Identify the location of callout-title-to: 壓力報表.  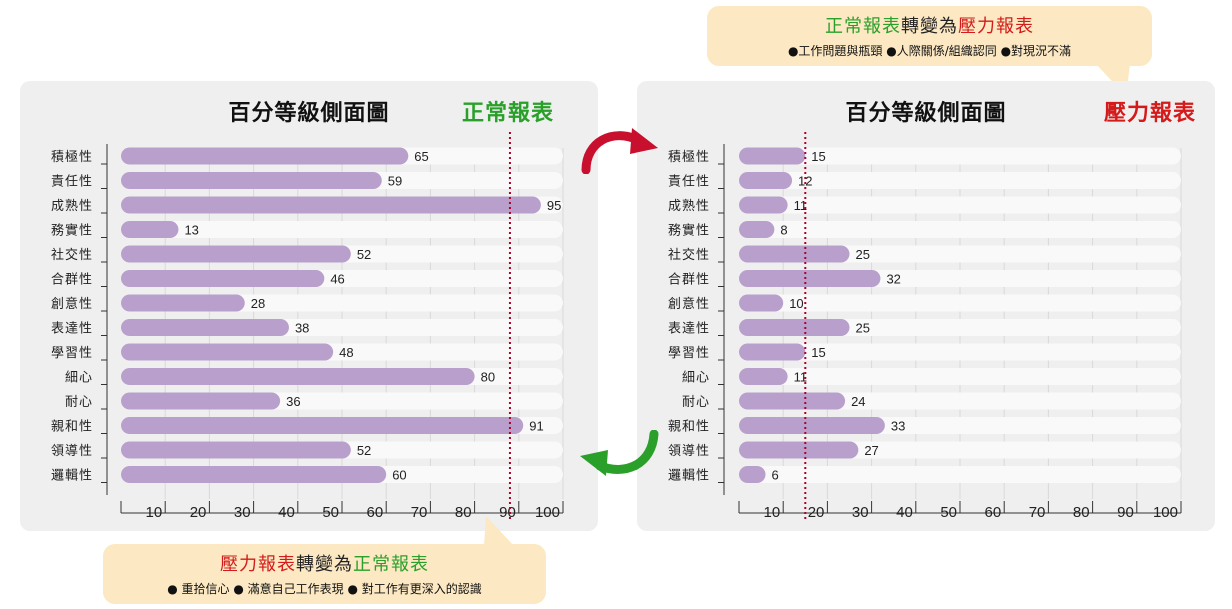
(996, 26).